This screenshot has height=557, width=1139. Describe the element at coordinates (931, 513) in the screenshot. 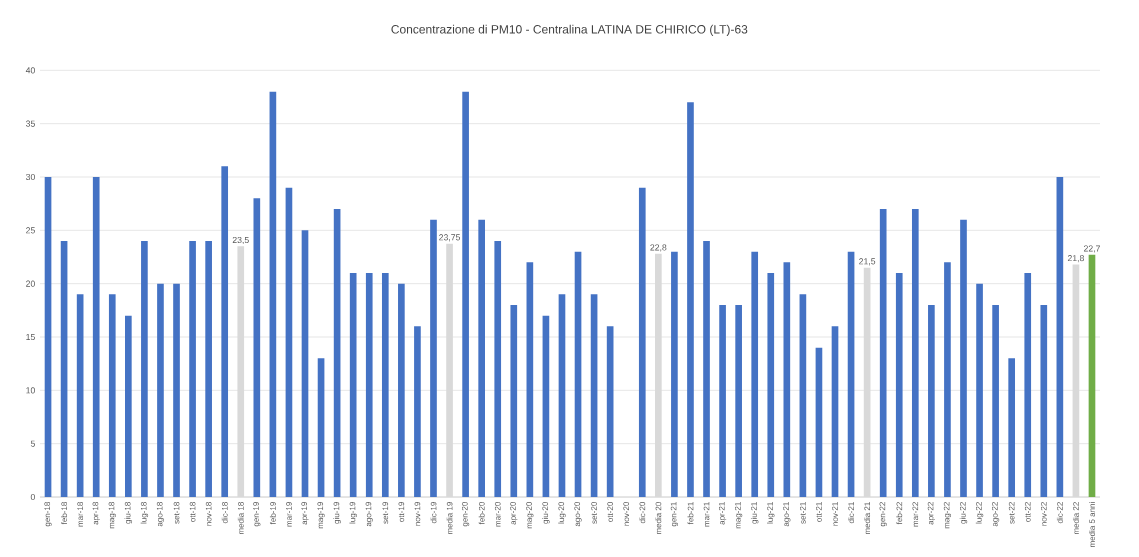

I see `x-tick-label: apr-22` at that location.